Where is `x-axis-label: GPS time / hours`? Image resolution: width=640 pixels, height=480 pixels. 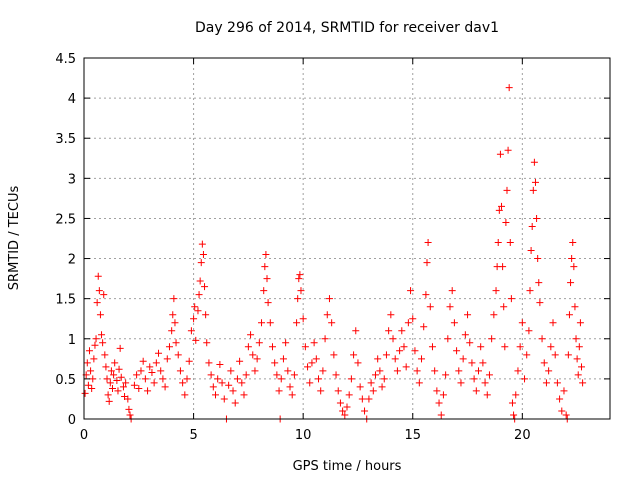 x-axis-label: GPS time / hours is located at coordinates (347, 466).